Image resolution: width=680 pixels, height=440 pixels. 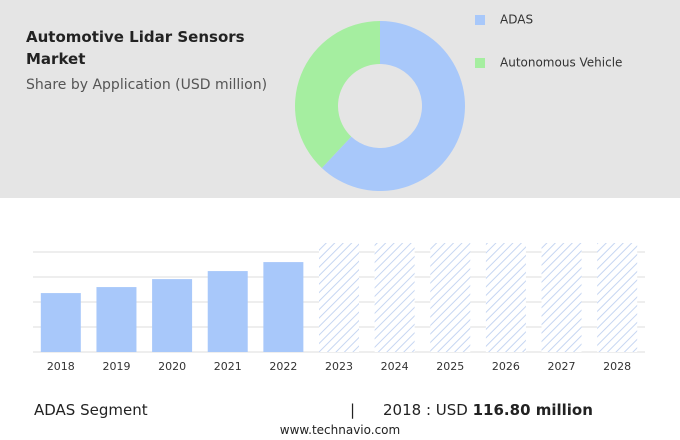 I want to click on x-tick-label: 2020, so click(x=172, y=366).